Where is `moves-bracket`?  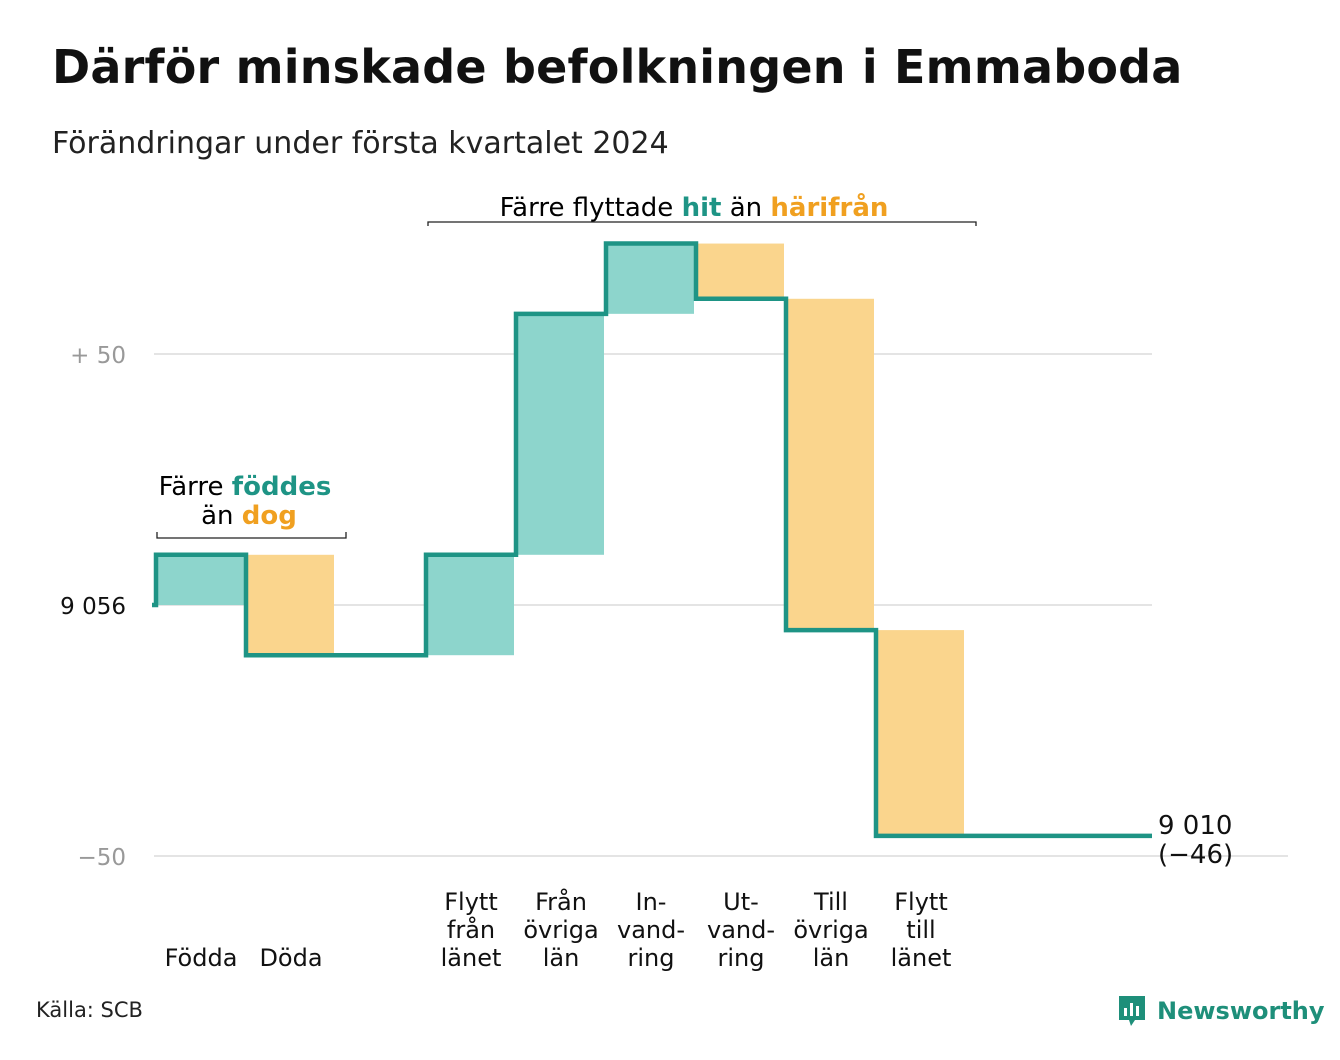
moves-bracket is located at coordinates (702, 223).